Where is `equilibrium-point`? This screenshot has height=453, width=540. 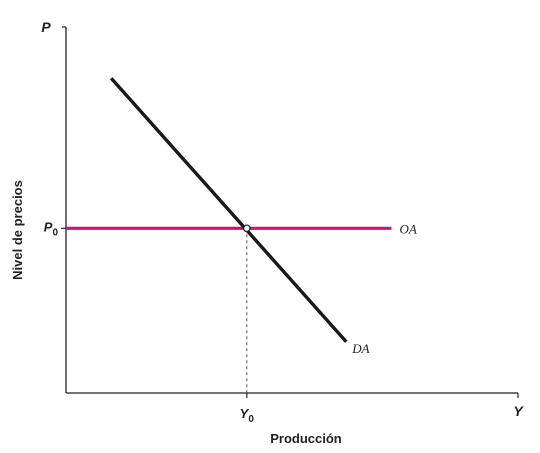
equilibrium-point is located at coordinates (246, 228).